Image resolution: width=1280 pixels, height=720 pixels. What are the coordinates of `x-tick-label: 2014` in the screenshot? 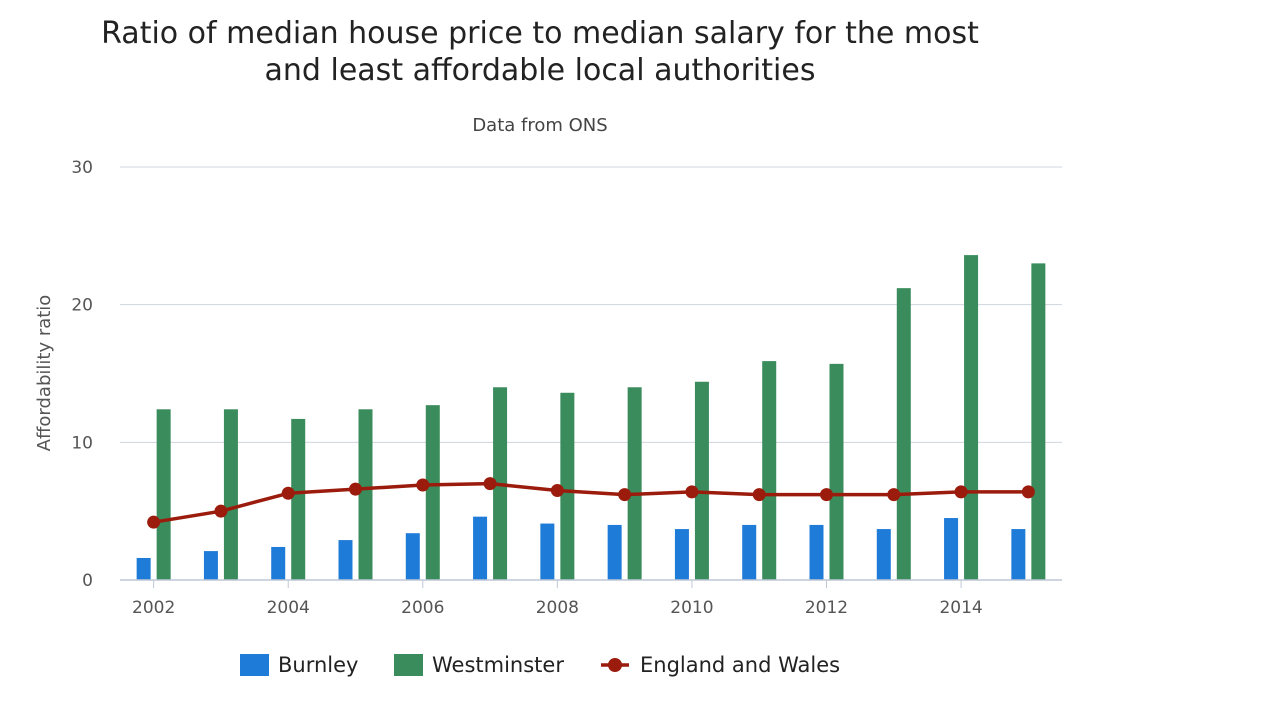 It's located at (960, 608).